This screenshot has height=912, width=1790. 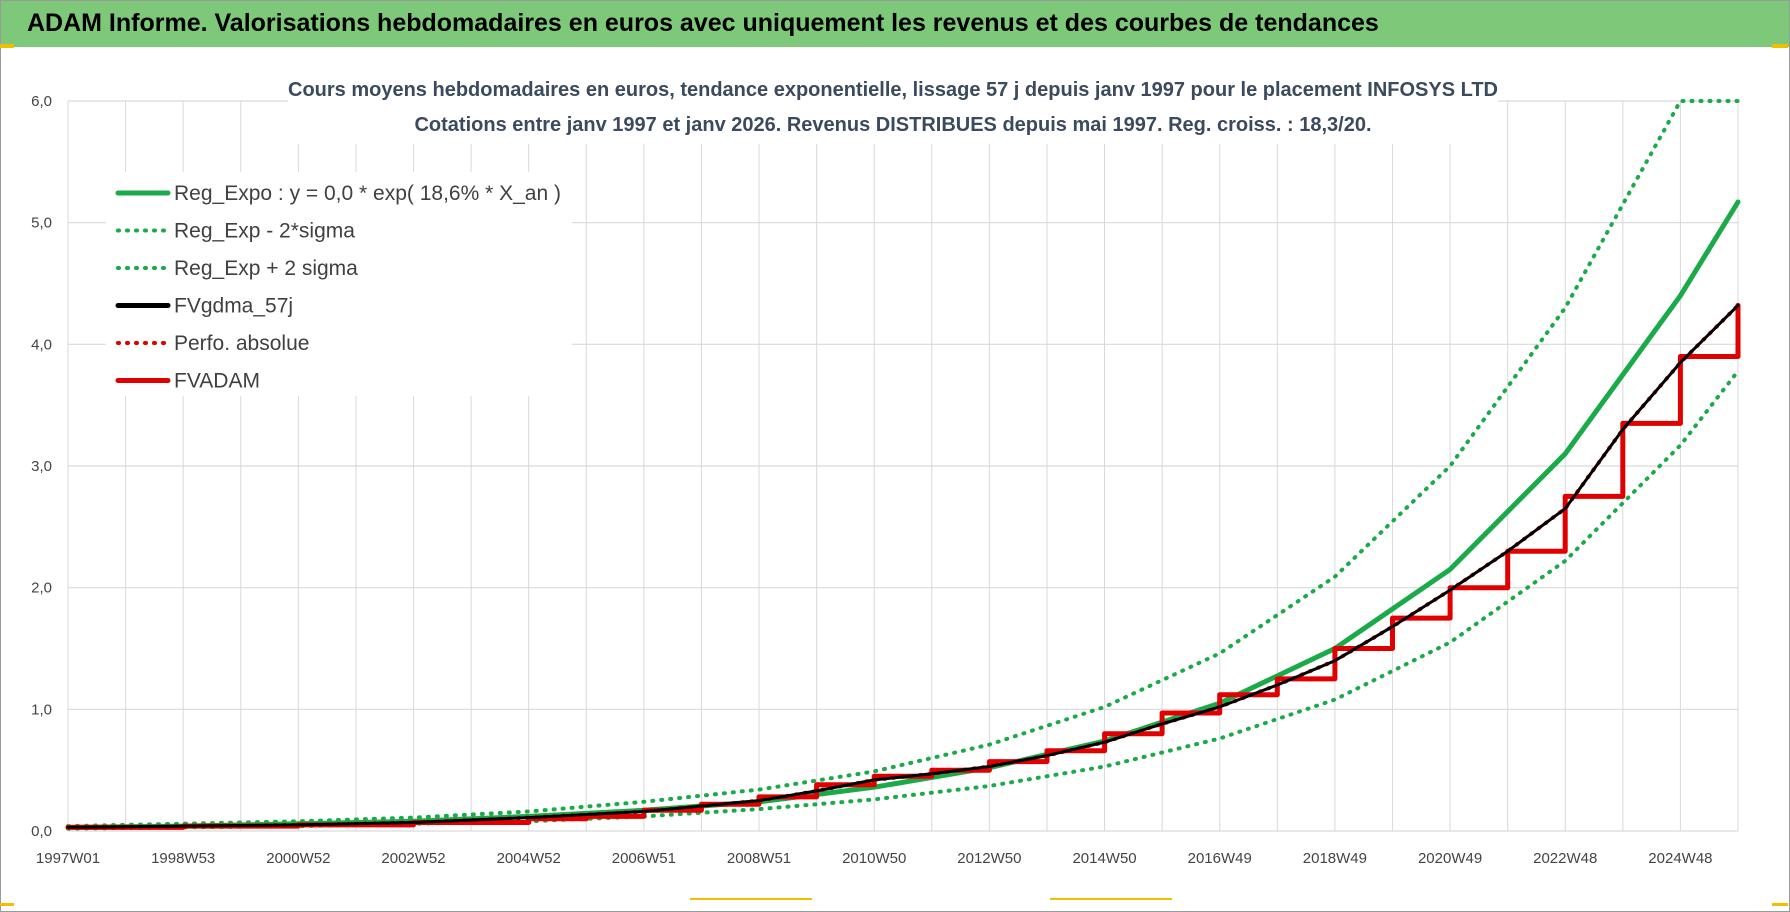 What do you see at coordinates (7, 46) in the screenshot?
I see `corner-marker-top-left` at bounding box center [7, 46].